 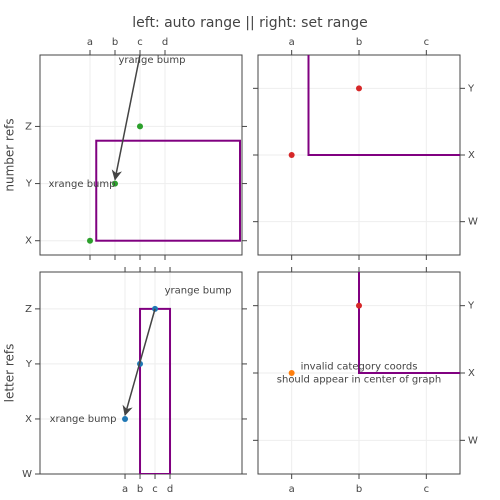 What do you see at coordinates (359, 380) in the screenshot?
I see `annotation: should appear in center of graph` at bounding box center [359, 380].